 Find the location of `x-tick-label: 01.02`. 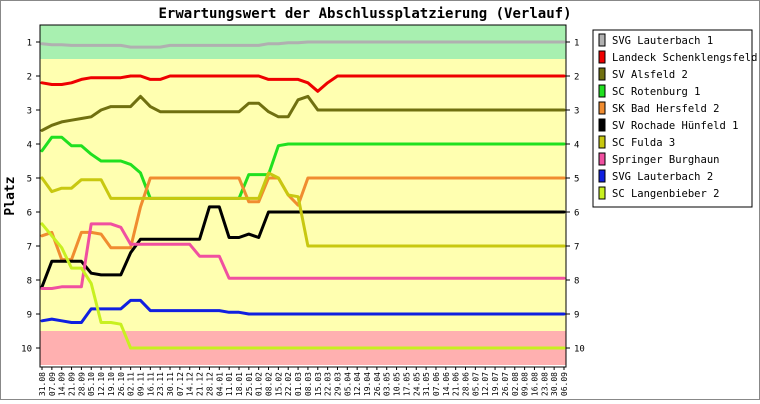

x-tick-label: 01.02 is located at coordinates (259, 384).